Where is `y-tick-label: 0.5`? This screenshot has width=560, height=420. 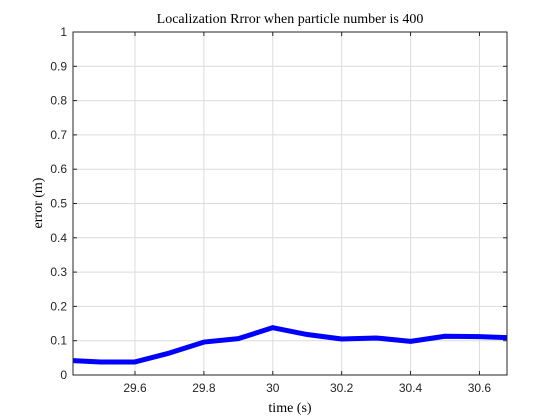 y-tick-label: 0.5 is located at coordinates (58, 204).